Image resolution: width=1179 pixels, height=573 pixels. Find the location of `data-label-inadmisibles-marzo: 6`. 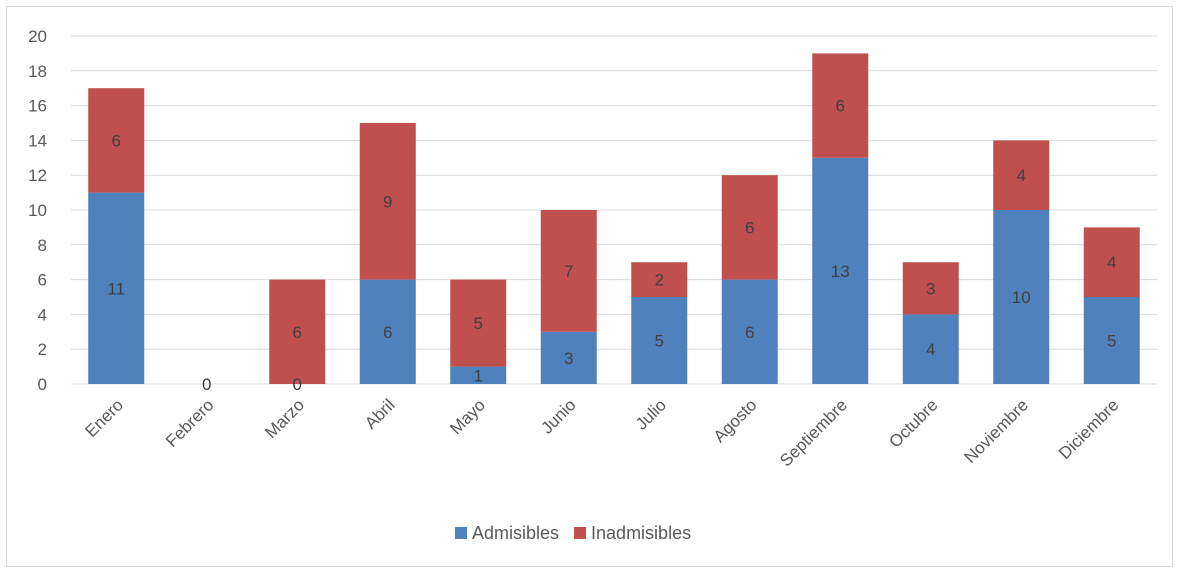

data-label-inadmisibles-marzo: 6 is located at coordinates (297, 332).